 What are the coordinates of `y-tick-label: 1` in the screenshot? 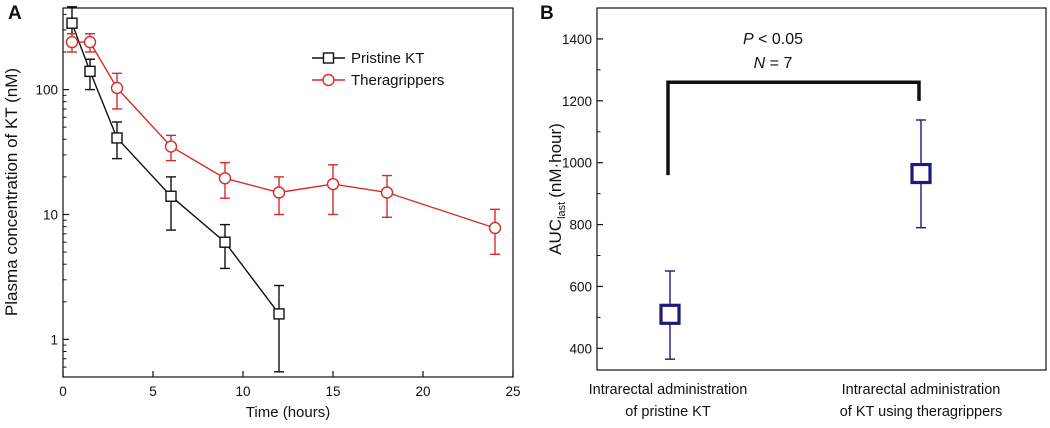 It's located at (54, 339).